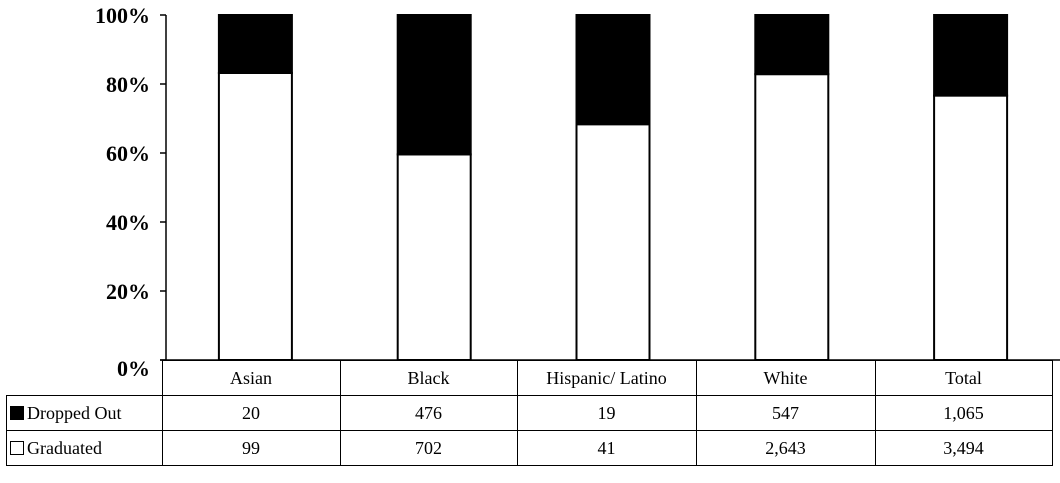 This screenshot has height=483, width=1060. I want to click on bar-dropped-out-white, so click(792, 45).